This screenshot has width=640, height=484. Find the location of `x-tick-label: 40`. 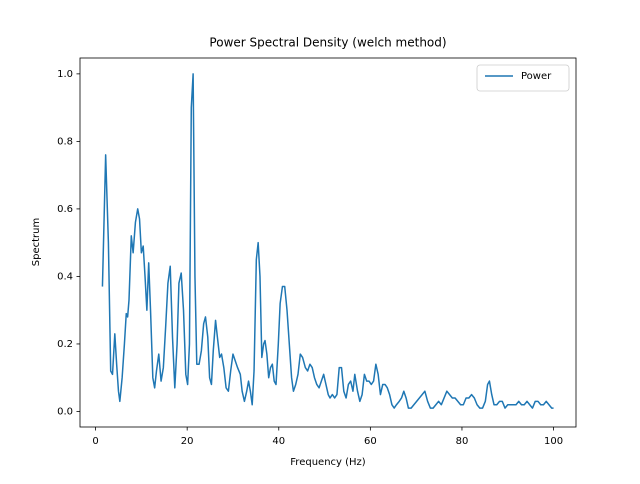

x-tick-label: 40 is located at coordinates (278, 441).